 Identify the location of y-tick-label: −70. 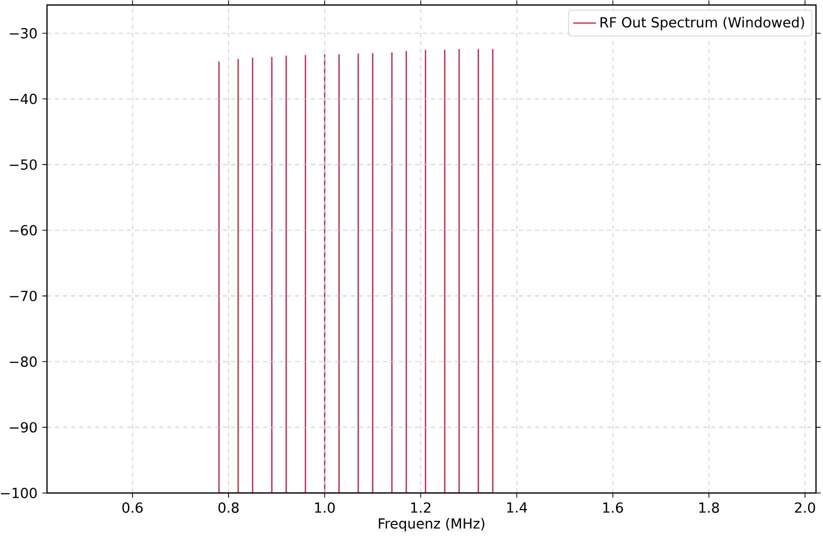
(23, 296).